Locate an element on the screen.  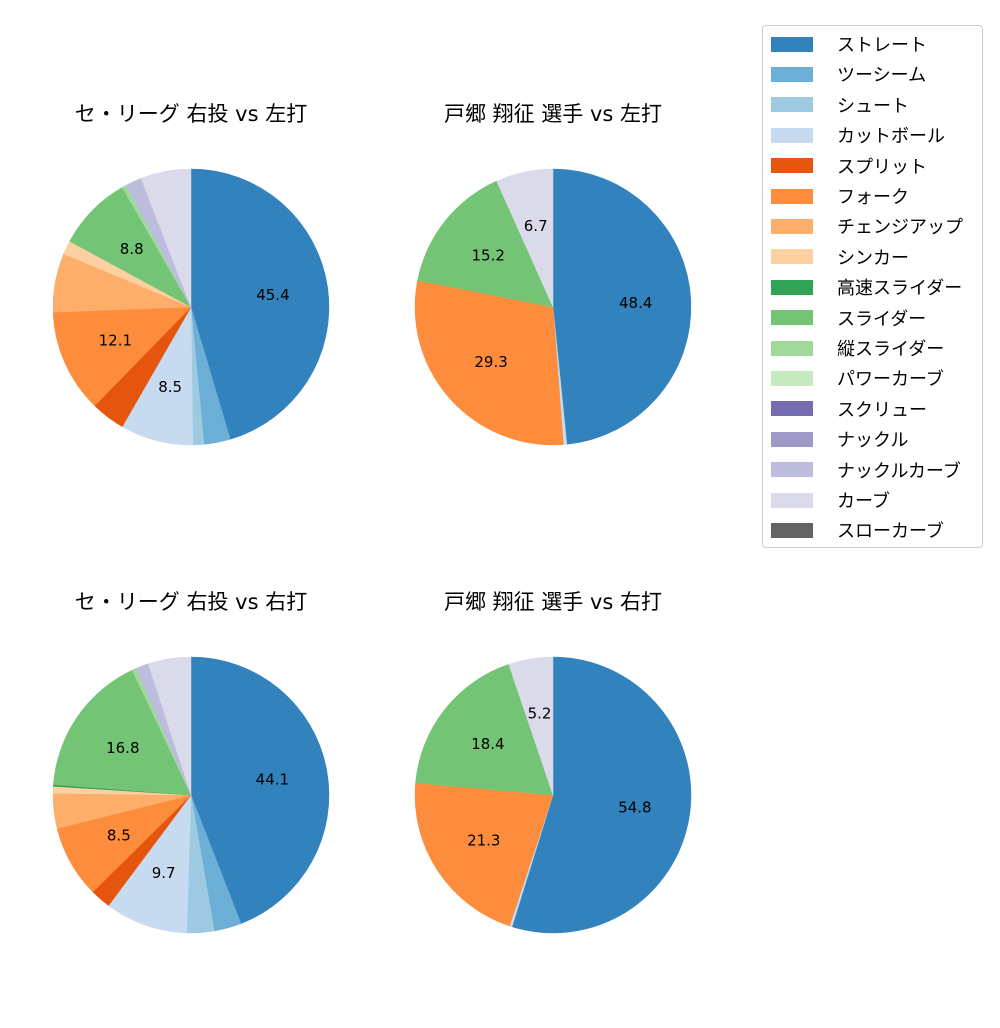
legend-item: フォーク is located at coordinates (840, 196).